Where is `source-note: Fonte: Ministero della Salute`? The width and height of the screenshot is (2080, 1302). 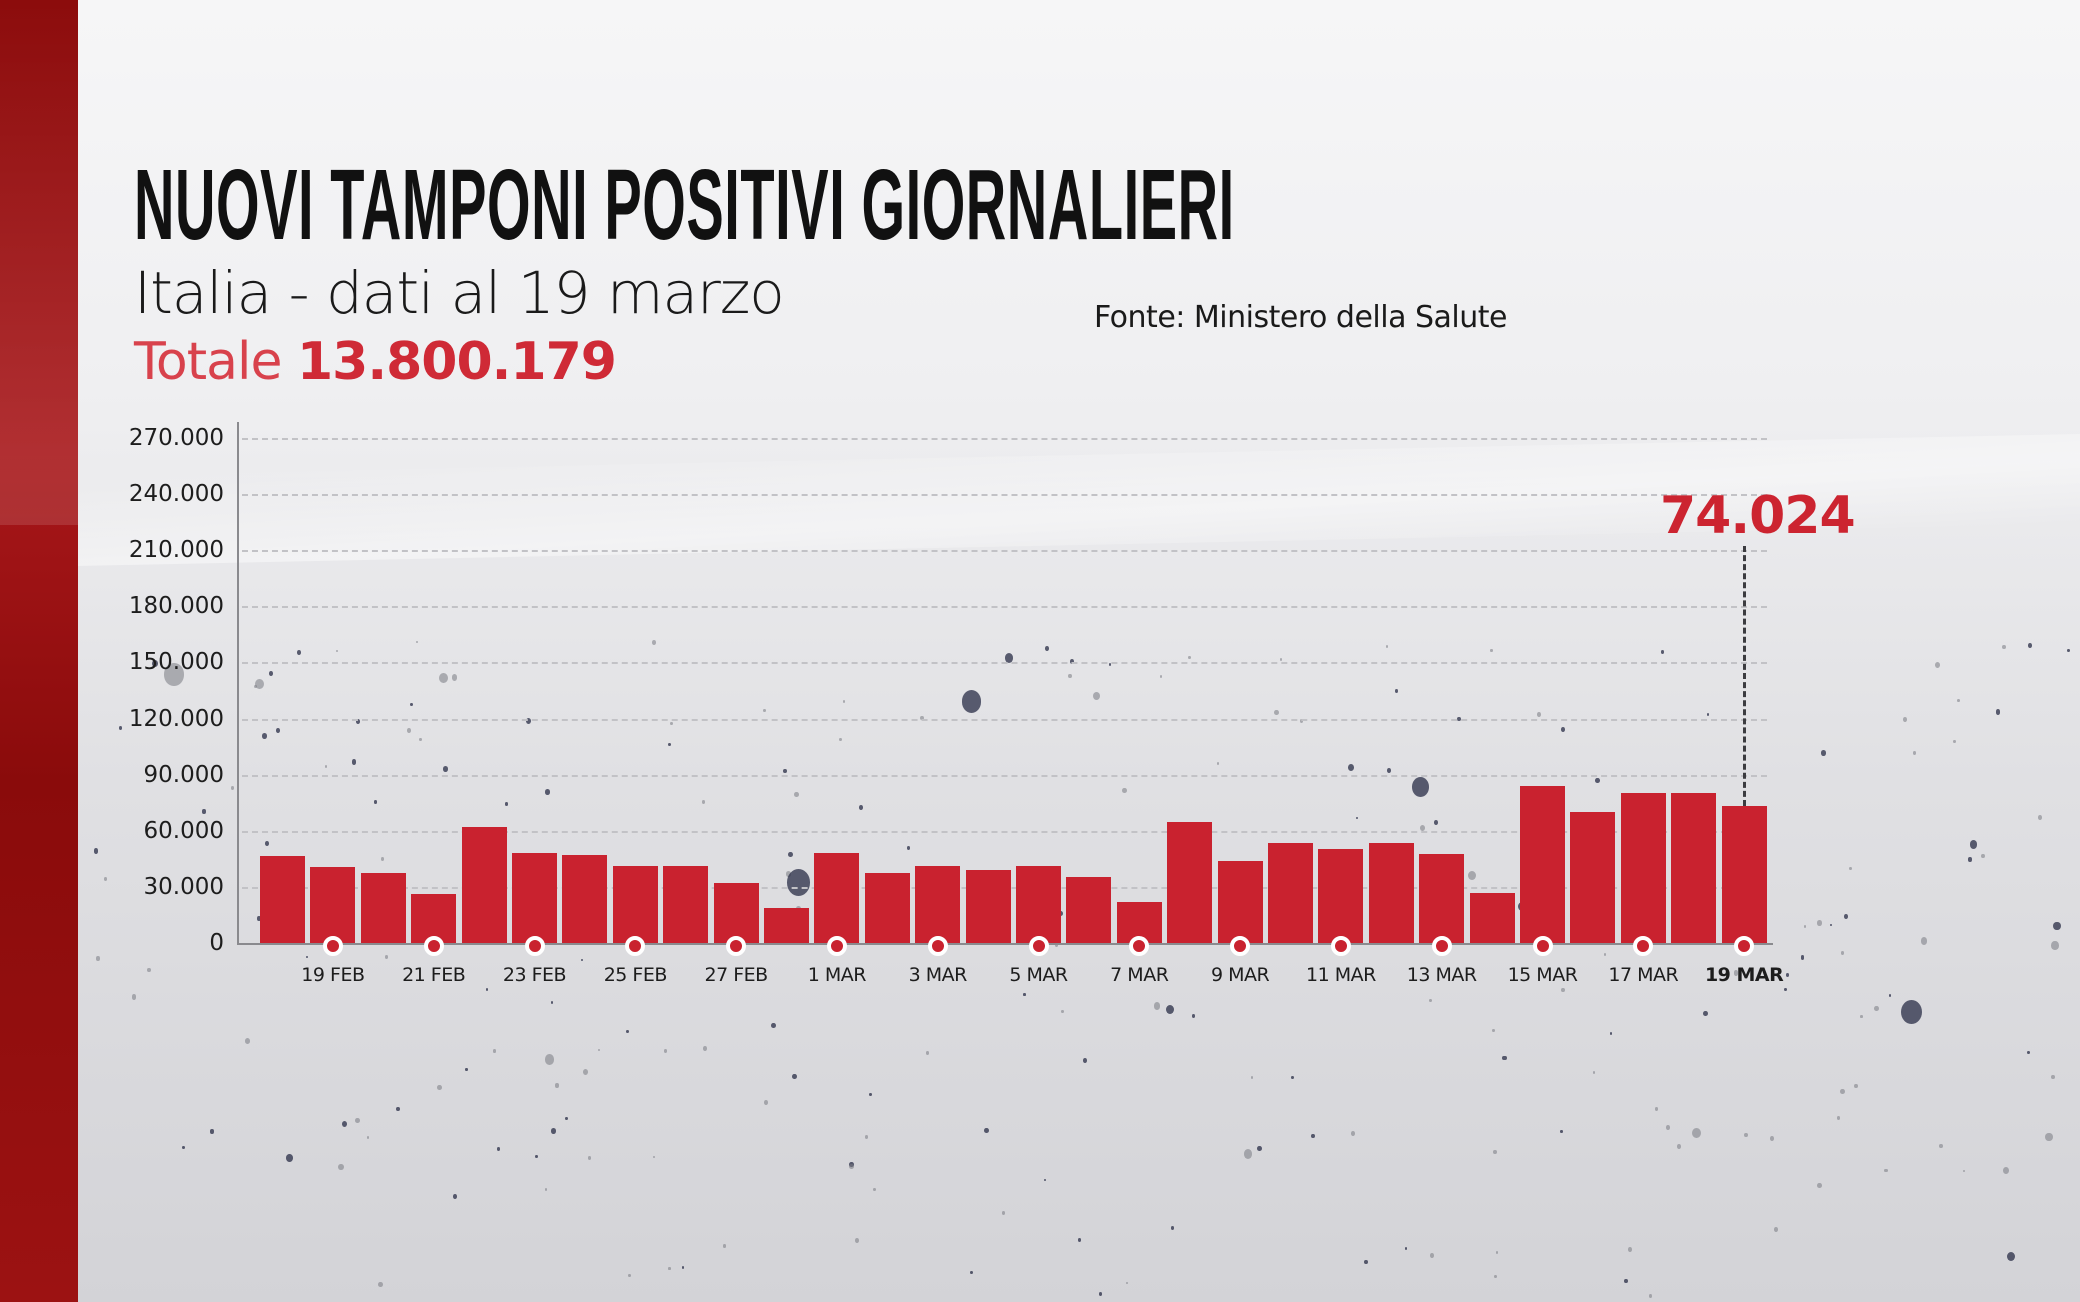 source-note: Fonte: Ministero della Salute is located at coordinates (1301, 317).